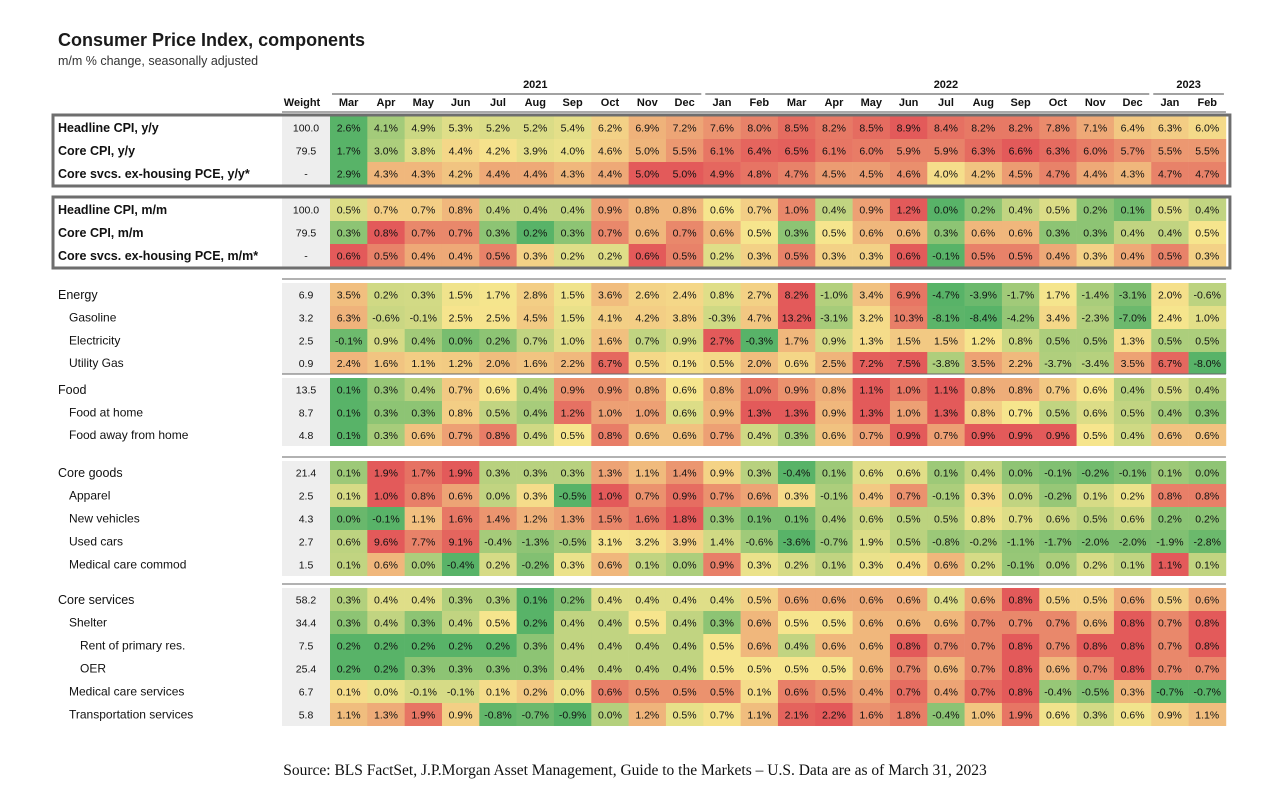 Image resolution: width=1270 pixels, height=806 pixels. Describe the element at coordinates (946, 85) in the screenshot. I see `year-label-2022: 2022` at that location.